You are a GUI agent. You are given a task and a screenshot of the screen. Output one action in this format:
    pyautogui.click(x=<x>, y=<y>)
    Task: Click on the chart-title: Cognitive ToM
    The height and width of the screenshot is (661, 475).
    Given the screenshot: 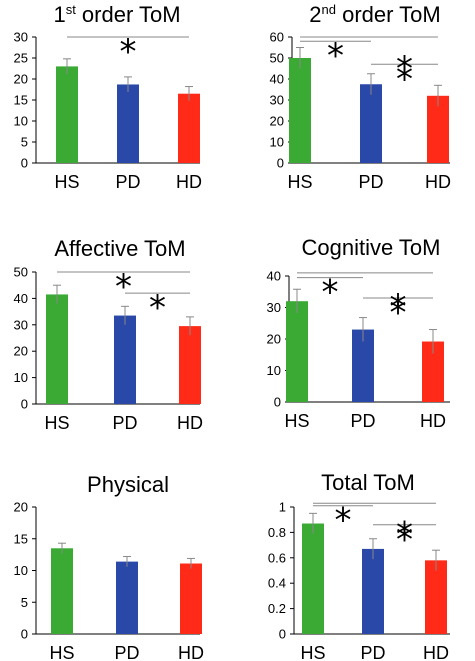 What is the action you would take?
    pyautogui.click(x=371, y=247)
    